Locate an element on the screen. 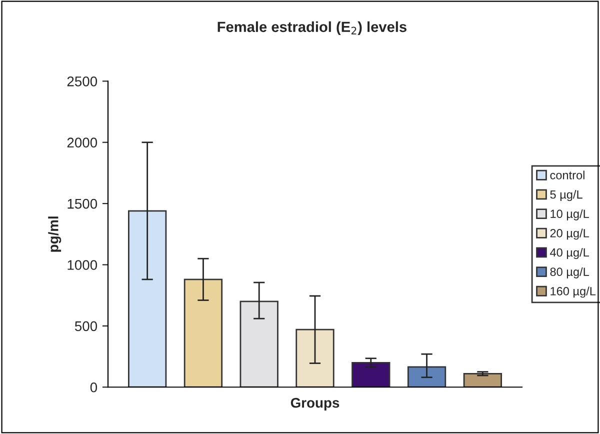 This screenshot has width=600, height=434. legend-label: 20 µg/L is located at coordinates (569, 234).